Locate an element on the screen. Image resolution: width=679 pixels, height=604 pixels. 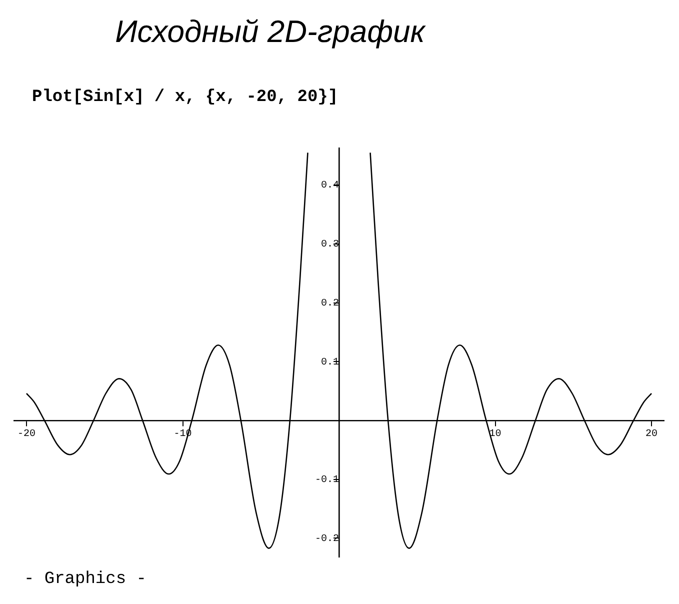
y-tick-label: -0.1 is located at coordinates (326, 480).